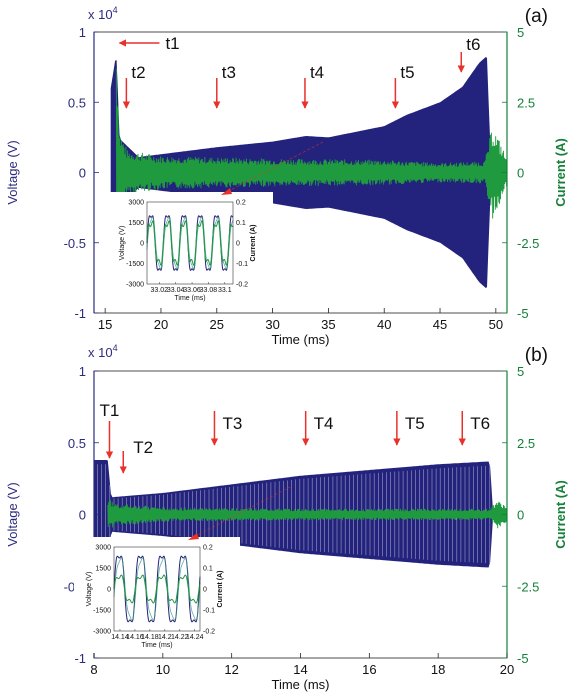 This screenshot has height=699, width=579. What do you see at coordinates (415, 423) in the screenshot?
I see `annotation-label: T5` at bounding box center [415, 423].